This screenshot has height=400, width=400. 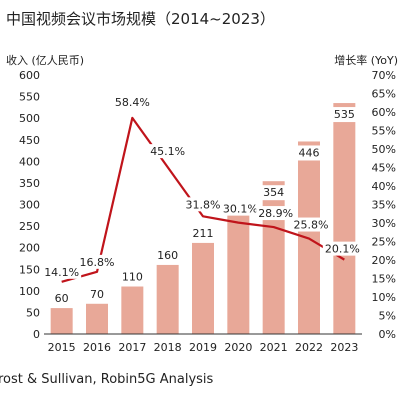 What do you see at coordinates (132, 347) in the screenshot?
I see `x-tick-label: 2017` at bounding box center [132, 347].